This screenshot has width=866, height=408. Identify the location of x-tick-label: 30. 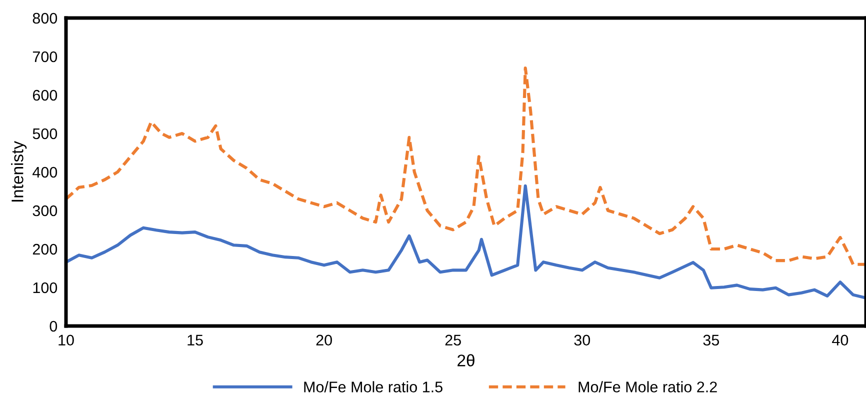
(582, 340).